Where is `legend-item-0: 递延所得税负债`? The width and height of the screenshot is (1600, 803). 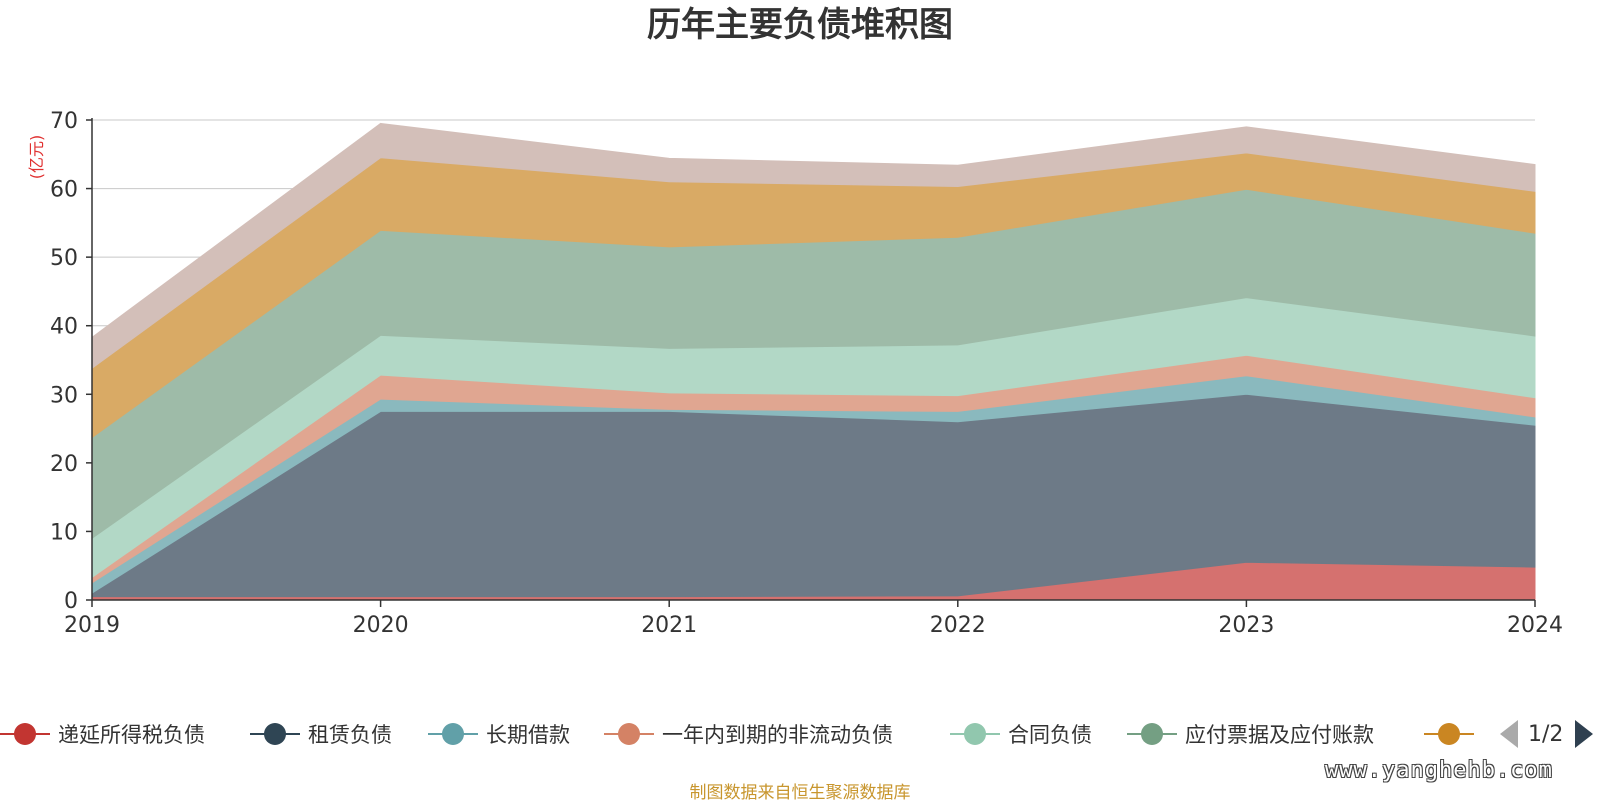
legend-item-0: 递延所得税负债 is located at coordinates (102, 734).